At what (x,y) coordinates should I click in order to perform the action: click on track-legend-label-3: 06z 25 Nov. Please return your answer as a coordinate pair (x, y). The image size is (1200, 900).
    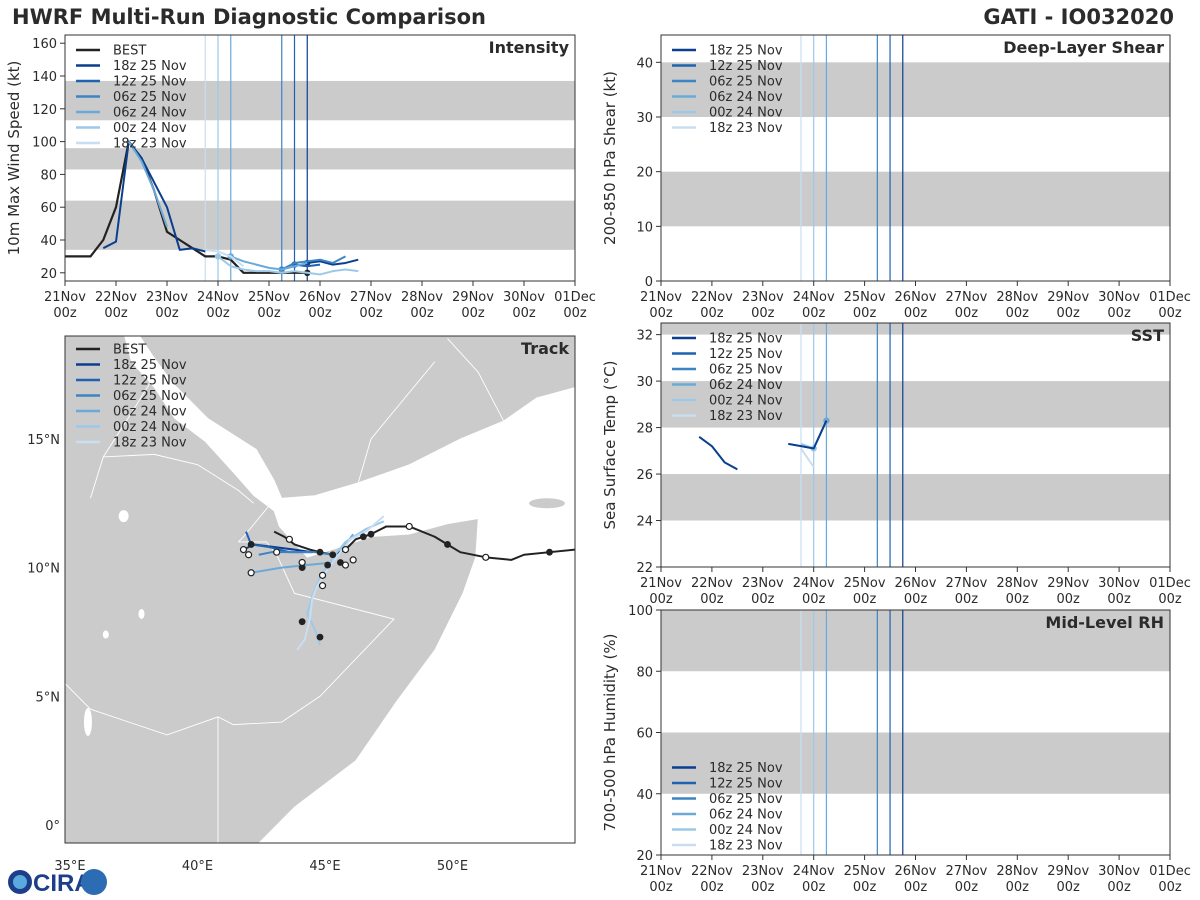
    Looking at the image, I should click on (150, 396).